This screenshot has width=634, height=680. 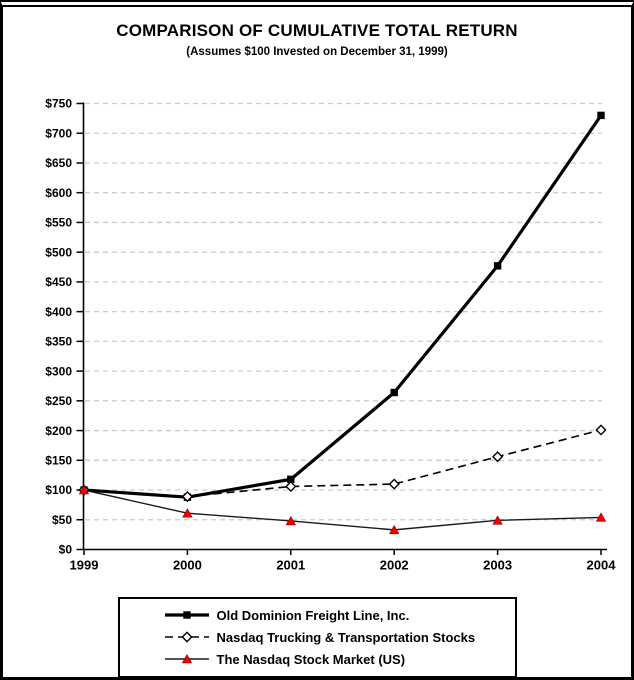 What do you see at coordinates (58, 401) in the screenshot?
I see `svg-text: $250` at bounding box center [58, 401].